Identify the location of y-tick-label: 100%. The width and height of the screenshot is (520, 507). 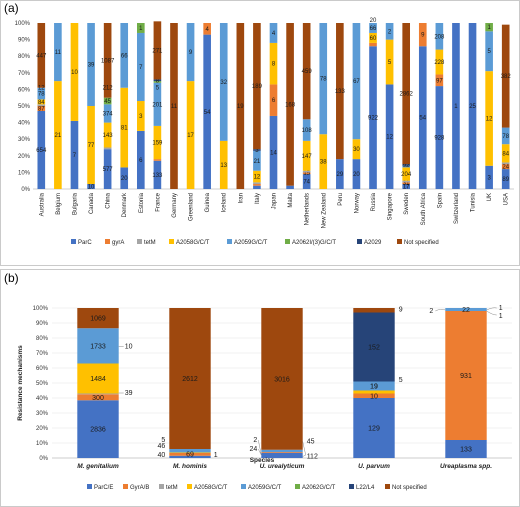
(41, 309).